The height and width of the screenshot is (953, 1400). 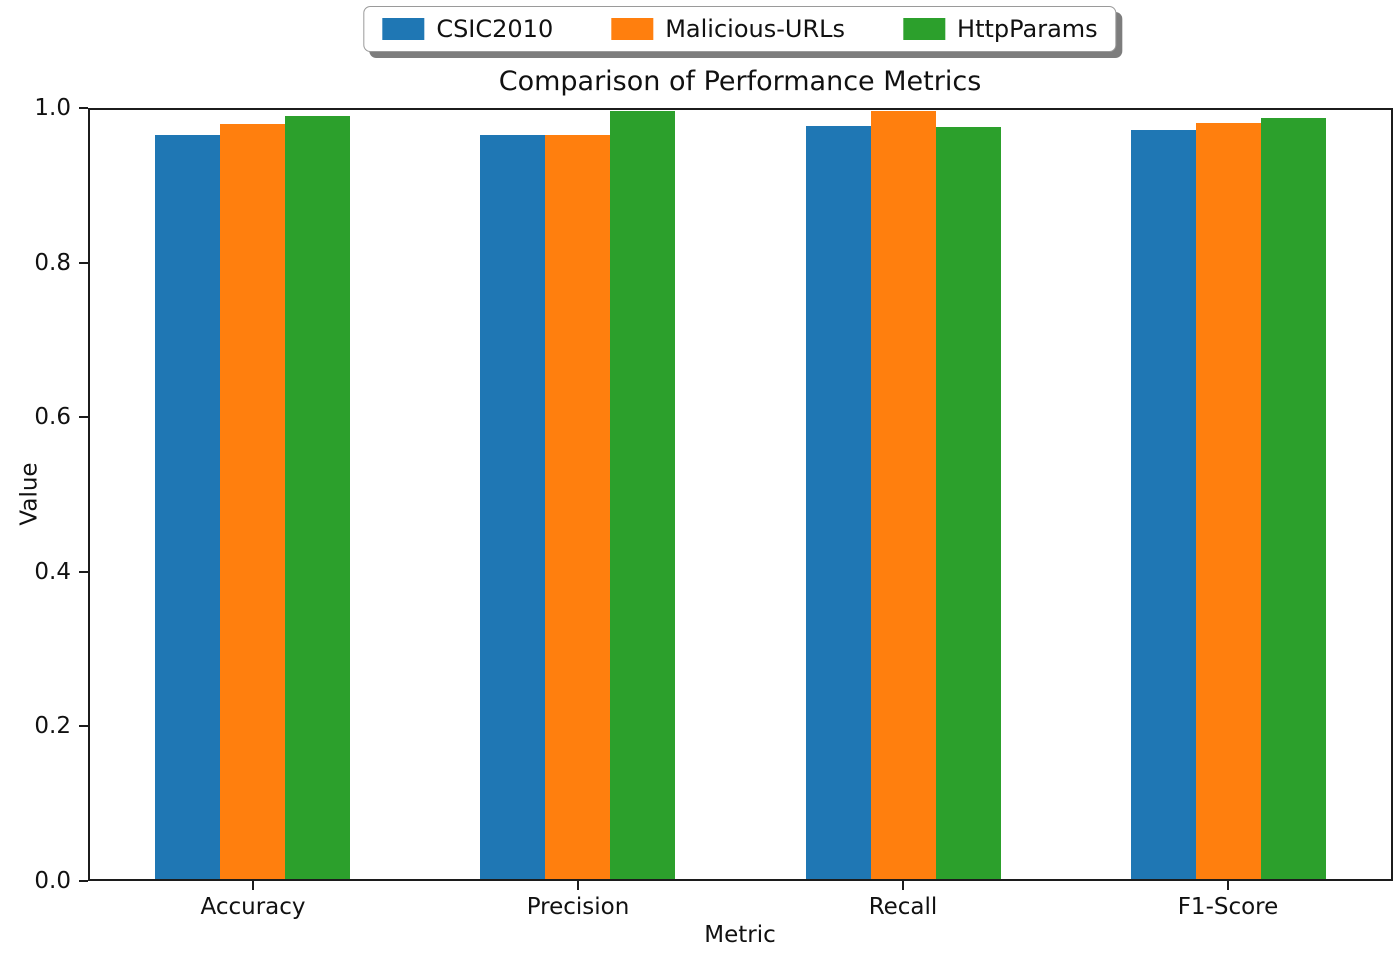 What do you see at coordinates (52, 108) in the screenshot?
I see `y-tick-label: 1.0` at bounding box center [52, 108].